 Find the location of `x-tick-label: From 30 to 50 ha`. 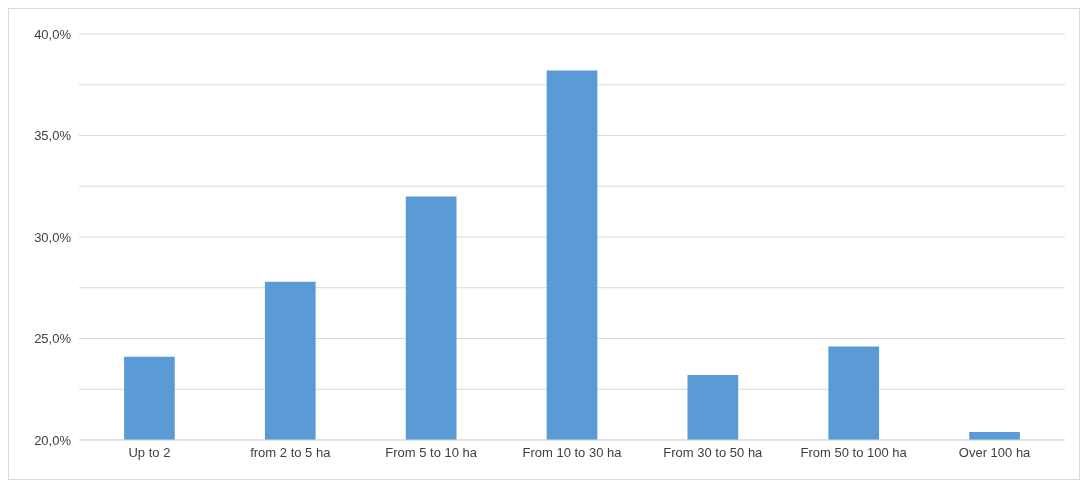

x-tick-label: From 30 to 50 ha is located at coordinates (713, 453).